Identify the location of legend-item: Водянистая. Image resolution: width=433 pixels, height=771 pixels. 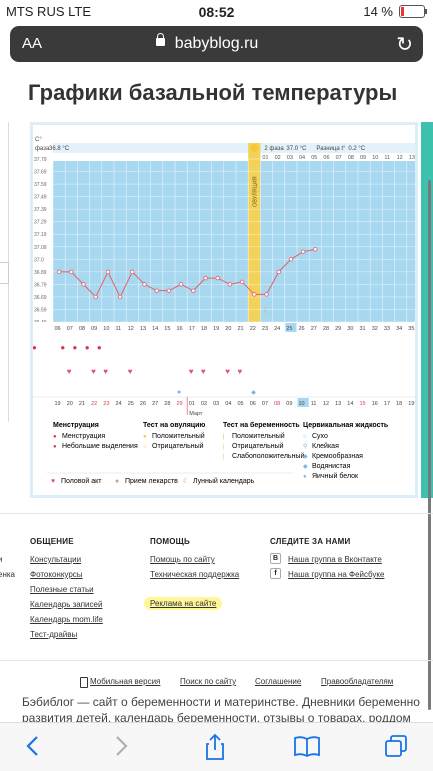
(331, 466).